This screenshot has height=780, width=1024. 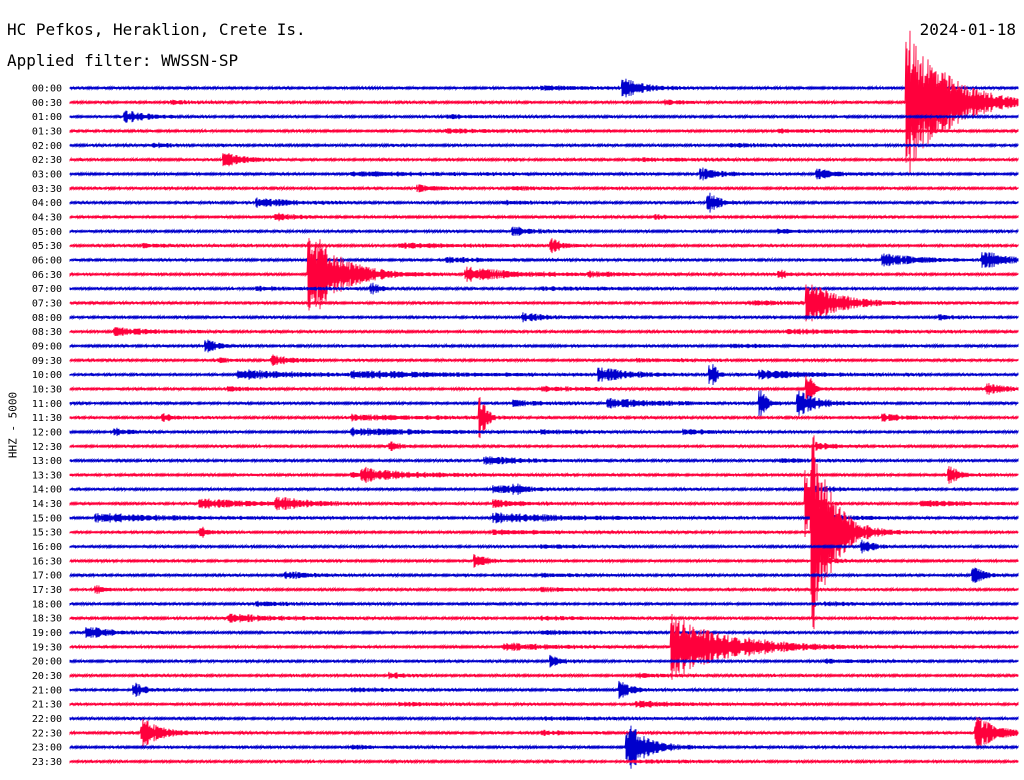 I want to click on time-label: 11:00, so click(x=47, y=404).